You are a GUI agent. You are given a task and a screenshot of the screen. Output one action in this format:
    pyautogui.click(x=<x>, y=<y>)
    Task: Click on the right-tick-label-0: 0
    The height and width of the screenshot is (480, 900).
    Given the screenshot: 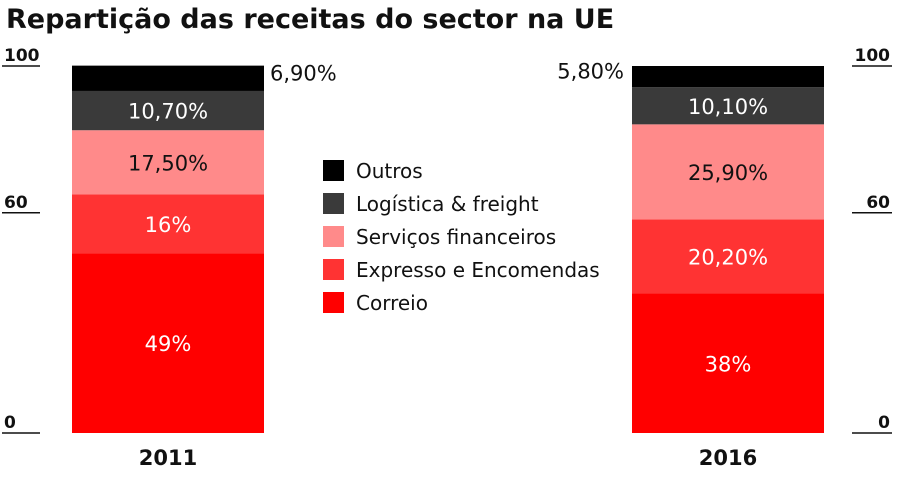 What is the action you would take?
    pyautogui.click(x=884, y=423)
    